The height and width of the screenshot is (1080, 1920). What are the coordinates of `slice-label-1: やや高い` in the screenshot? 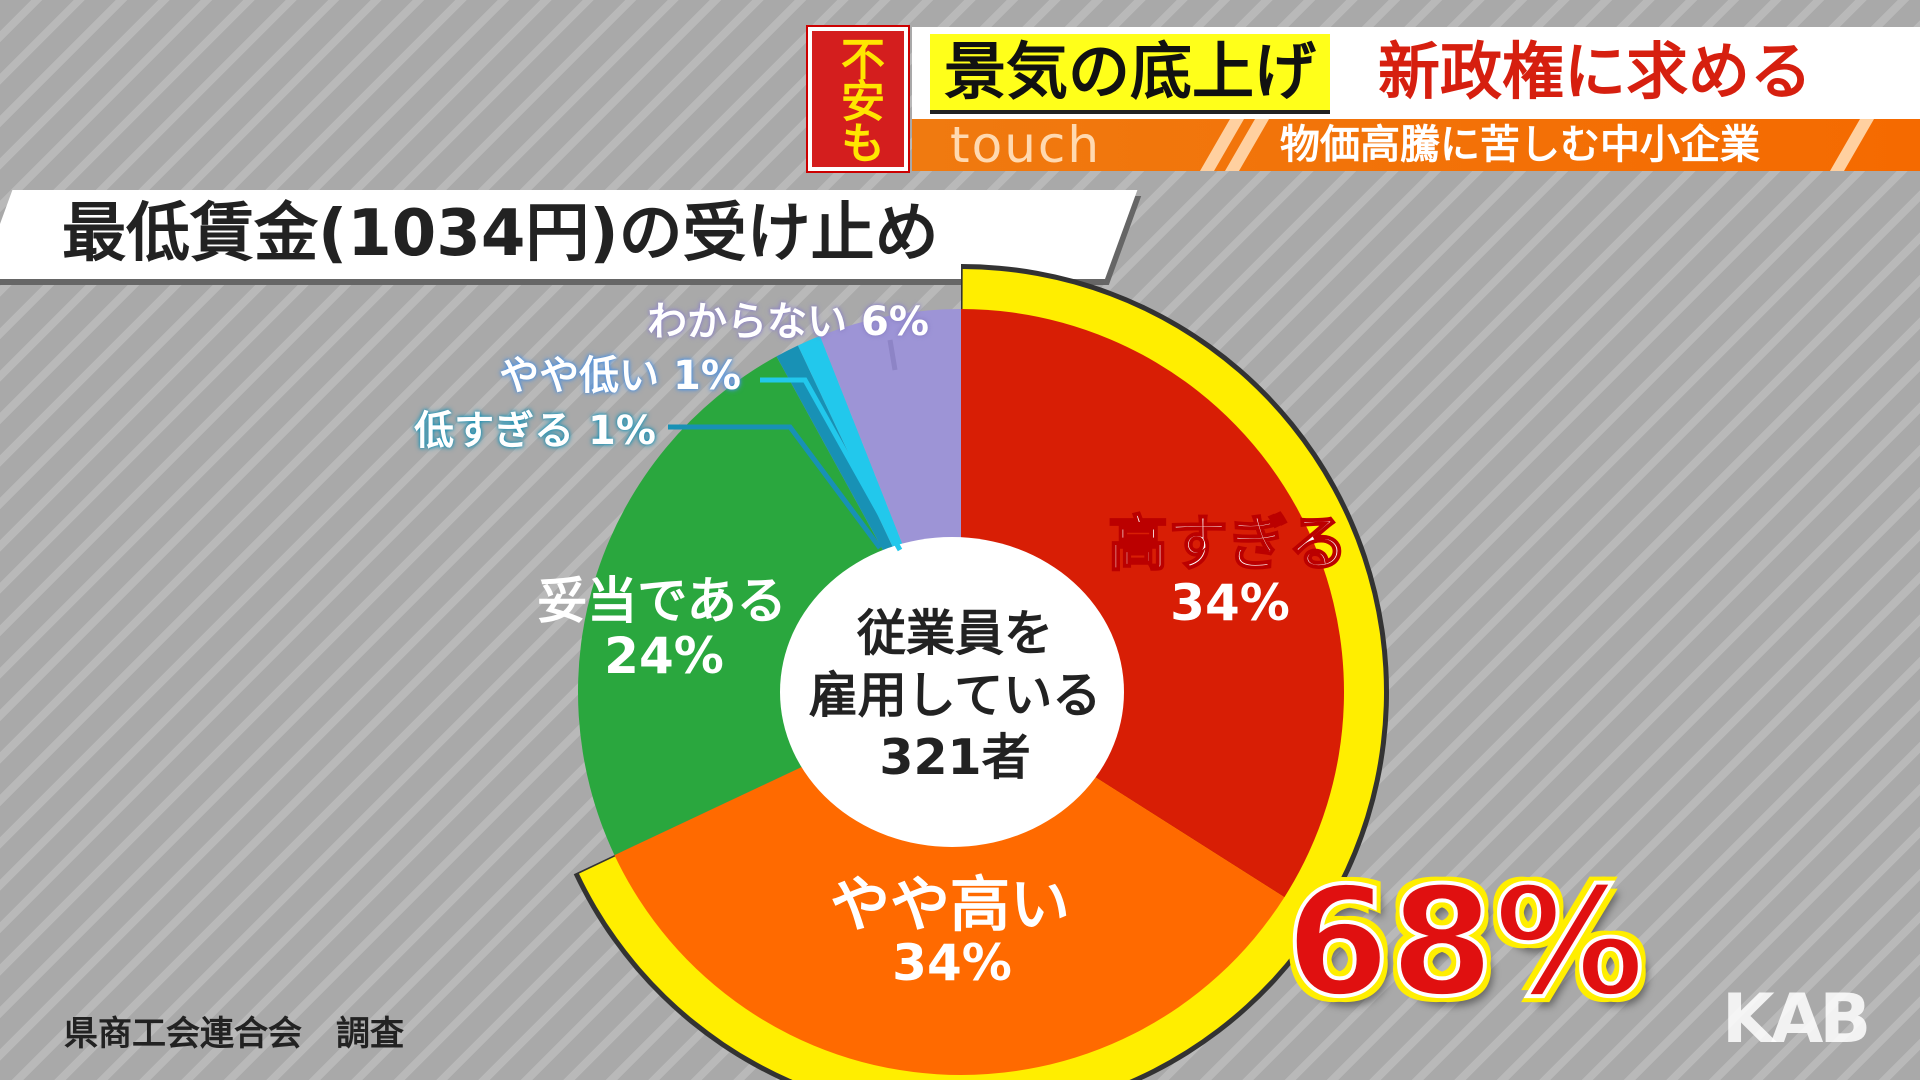 It's located at (950, 905).